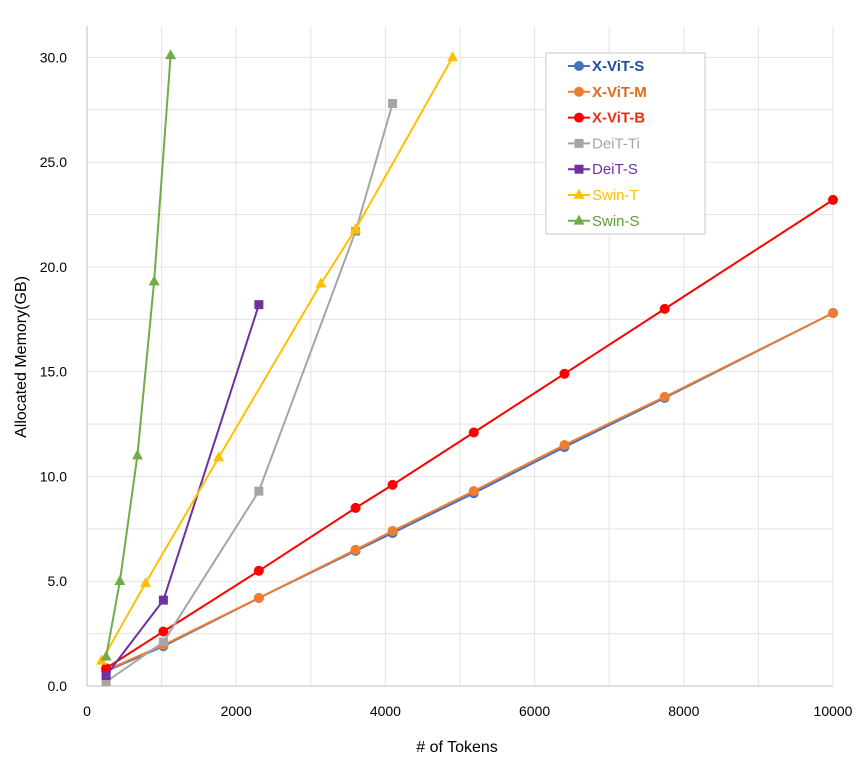 This screenshot has height=766, width=863. What do you see at coordinates (579, 91) in the screenshot?
I see `legend-x-vit-m-marker` at bounding box center [579, 91].